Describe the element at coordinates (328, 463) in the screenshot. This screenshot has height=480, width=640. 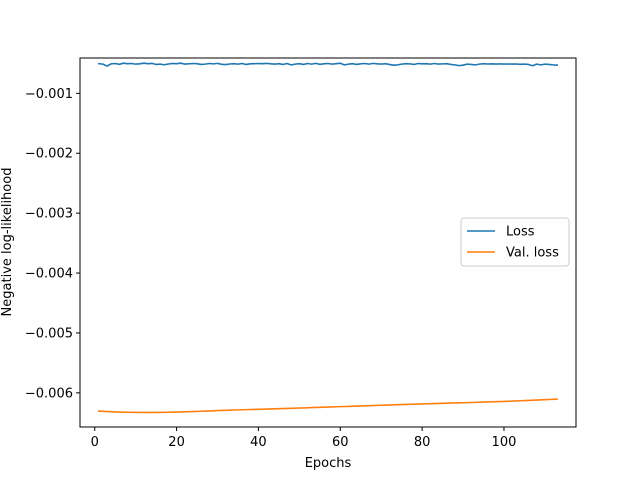
I see `x-axis-title: Epochs` at that location.